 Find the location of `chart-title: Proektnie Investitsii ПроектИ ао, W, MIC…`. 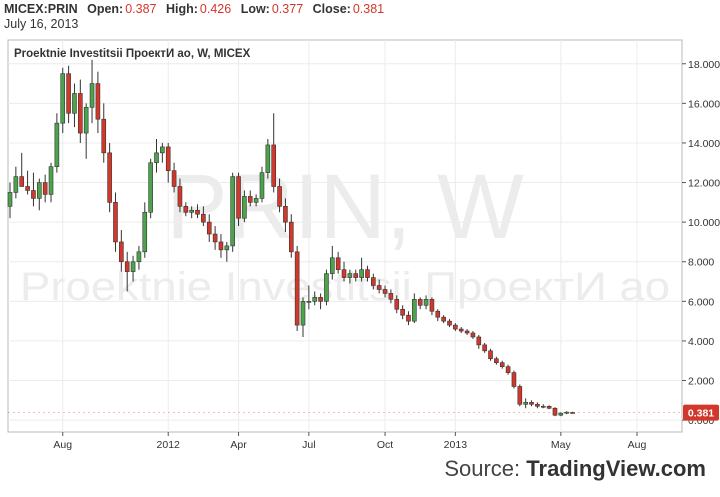

chart-title: Proektnie Investitsii ПроектИ ао, W, MIC… is located at coordinates (132, 54).